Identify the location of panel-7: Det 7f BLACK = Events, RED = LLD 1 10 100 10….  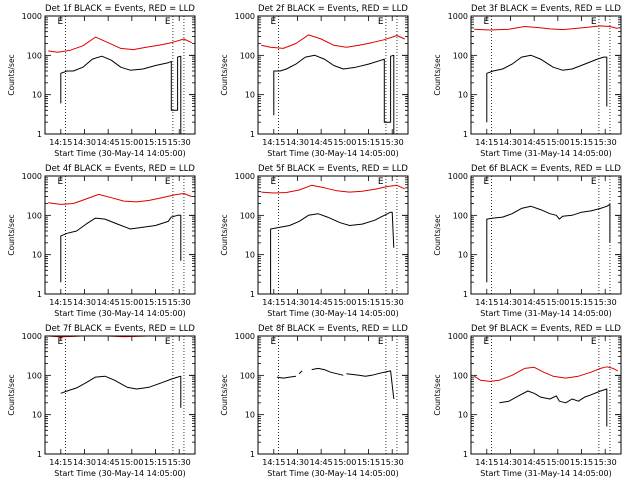
(101, 401).